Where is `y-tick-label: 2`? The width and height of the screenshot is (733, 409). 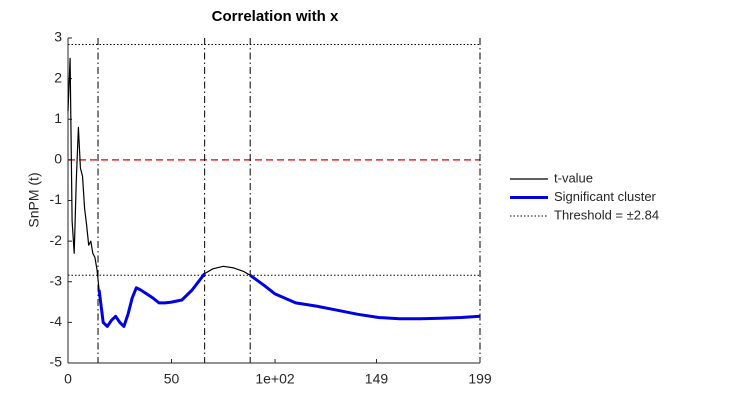
y-tick-label: 2 is located at coordinates (58, 77).